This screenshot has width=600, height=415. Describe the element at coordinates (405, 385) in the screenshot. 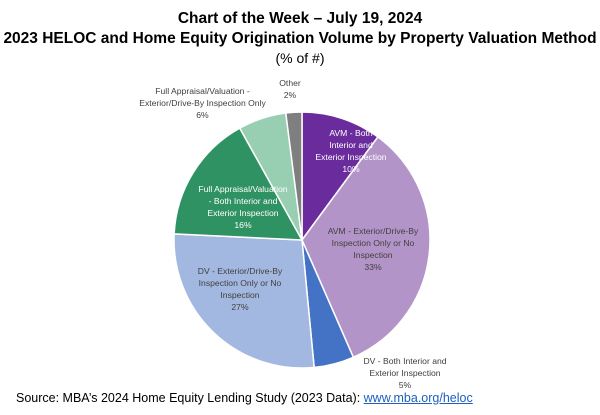

I see `label-percent: 5%` at that location.